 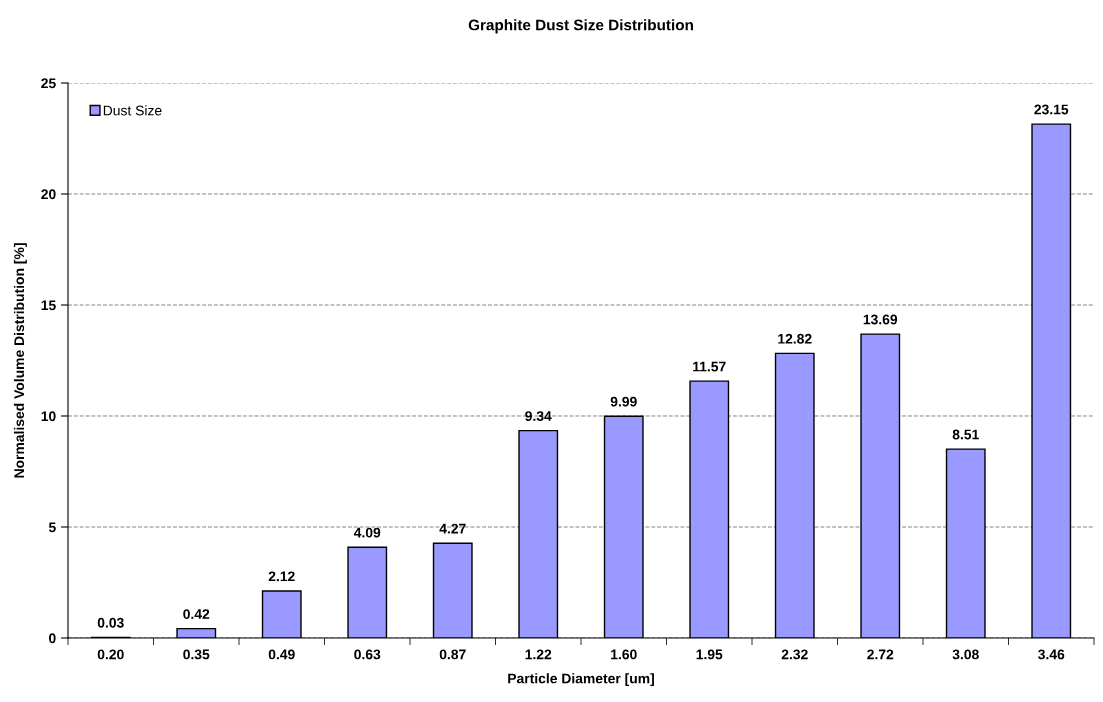 What do you see at coordinates (132, 110) in the screenshot?
I see `legend-label: Dust Size` at bounding box center [132, 110].